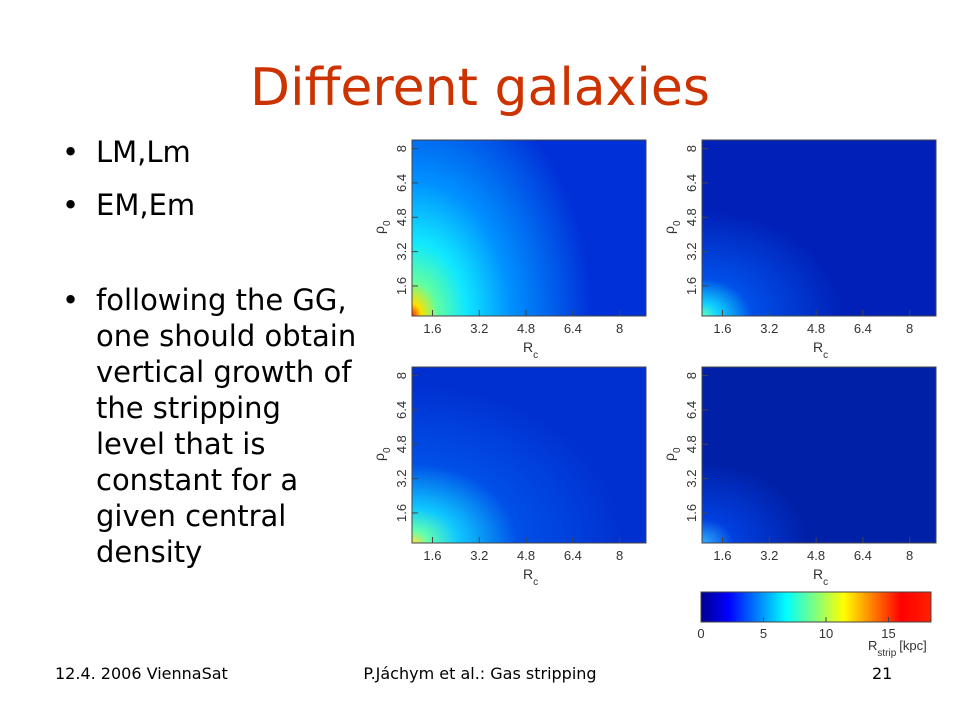 This screenshot has height=720, width=960. I want to click on footer-page: 21, so click(882, 673).